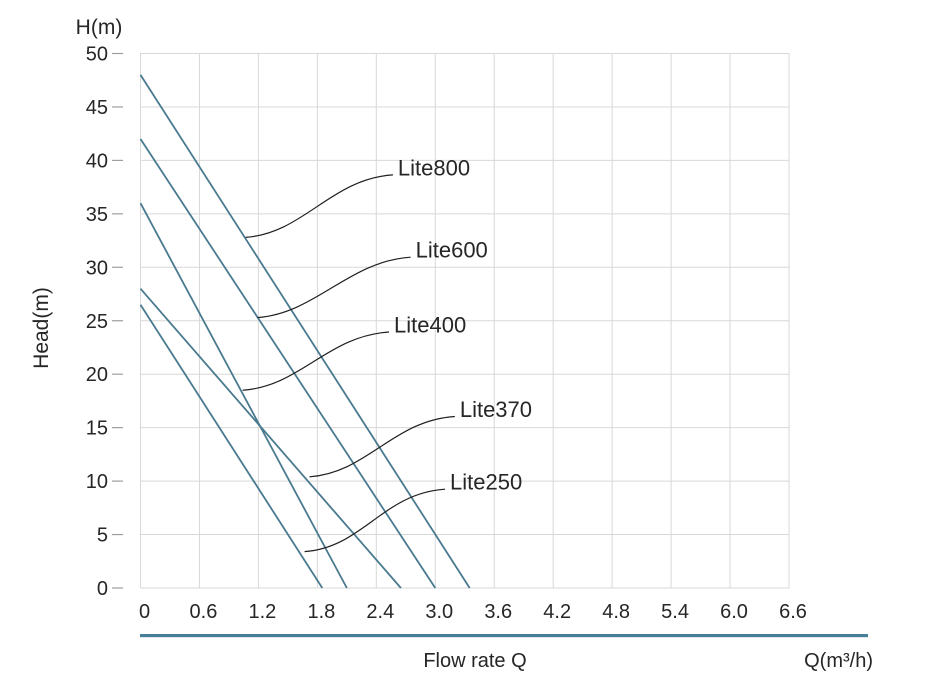 The width and height of the screenshot is (927, 699). Describe the element at coordinates (41, 328) in the screenshot. I see `y-axis-title: Head(m)` at that location.